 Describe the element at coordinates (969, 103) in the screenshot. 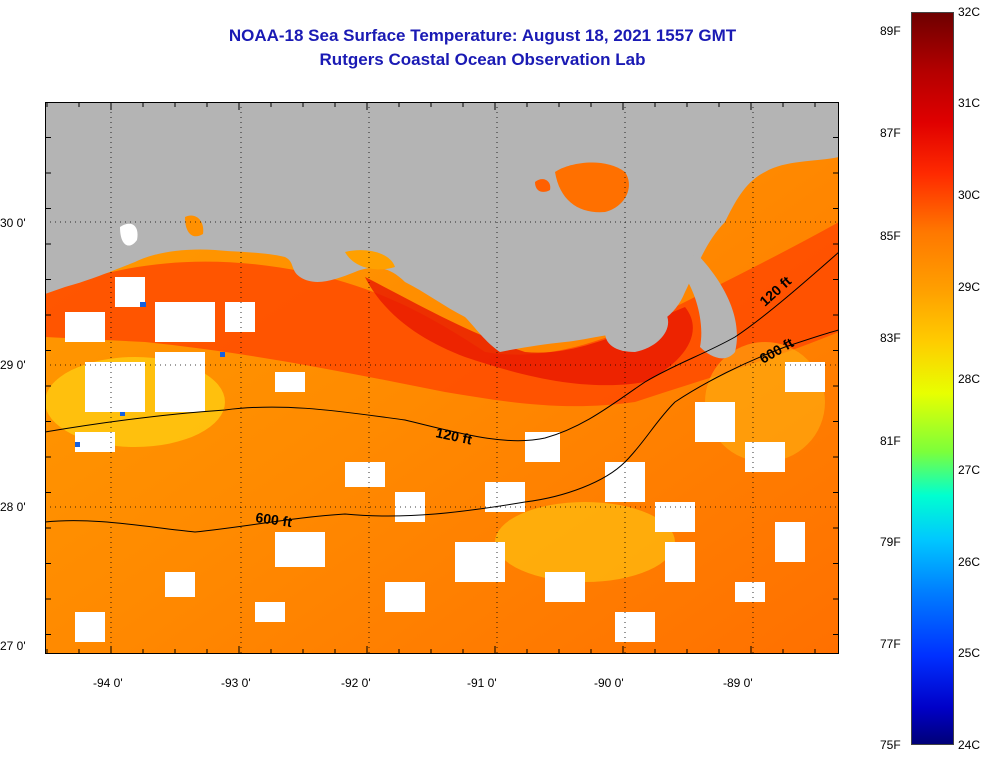

I see `colorbar-c-label: 31C` at that location.